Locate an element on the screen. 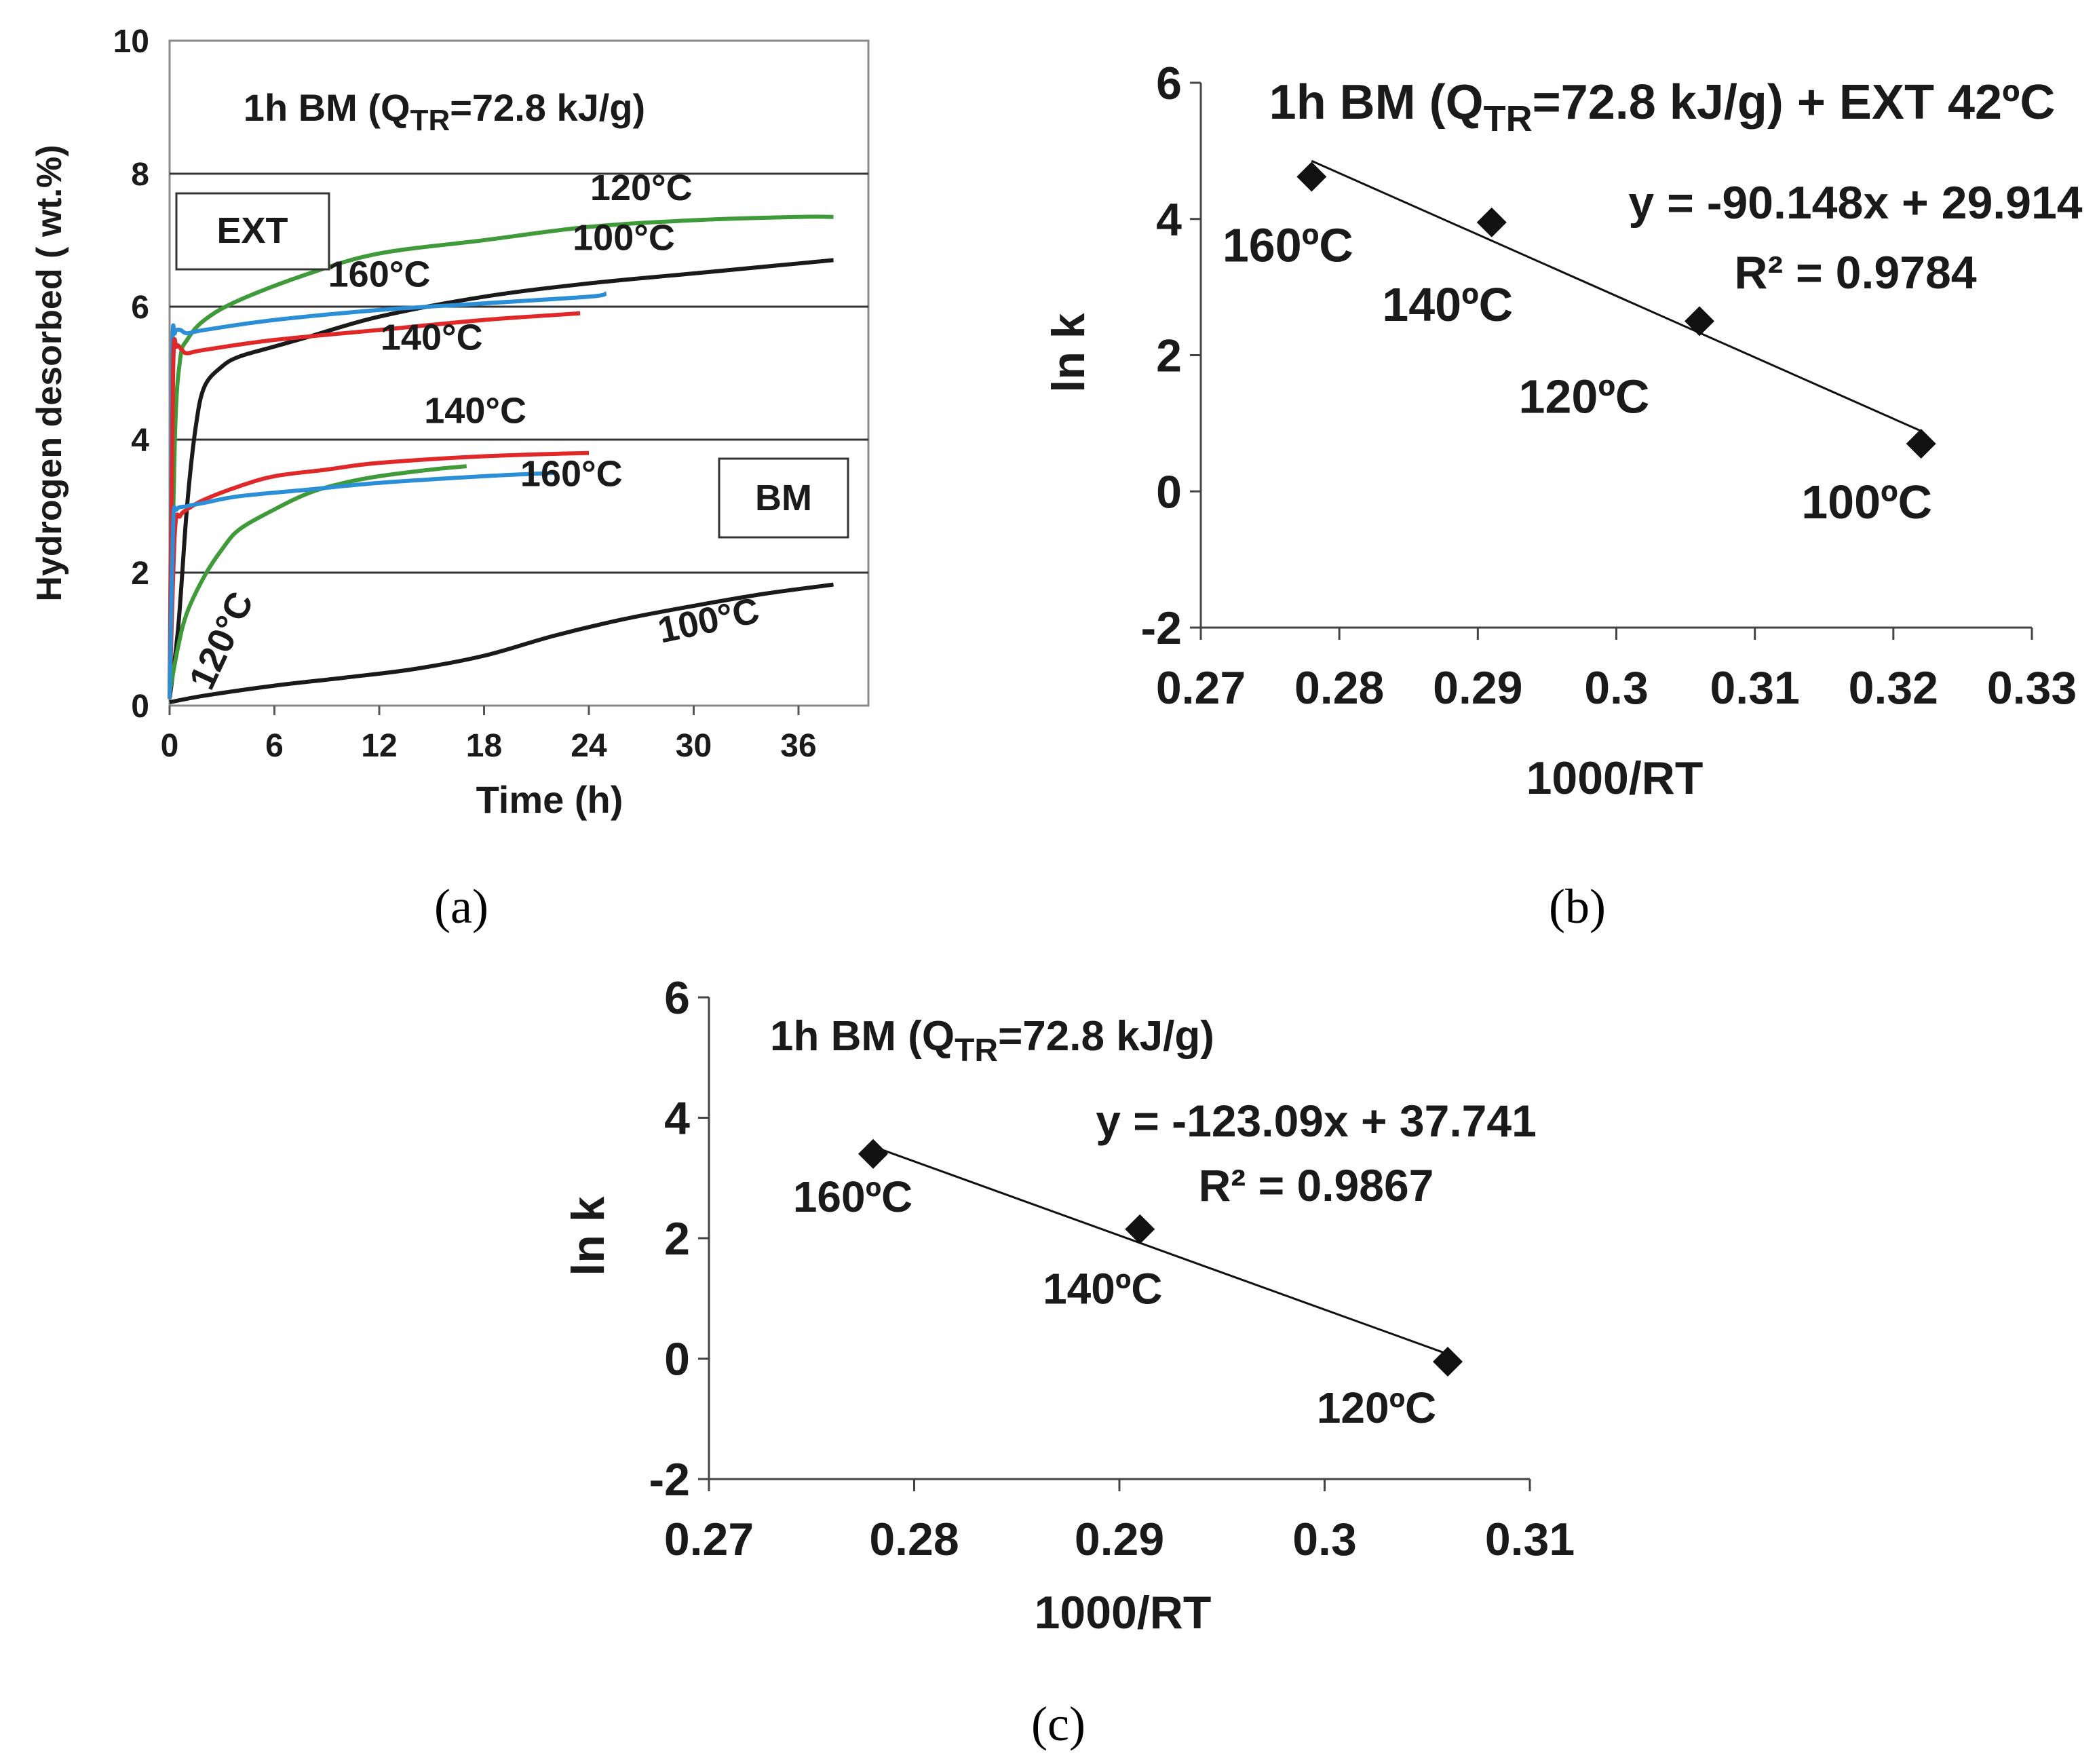 Image resolution: width=2097 pixels, height=1764 pixels. series-line-bm-100c is located at coordinates (501, 643).